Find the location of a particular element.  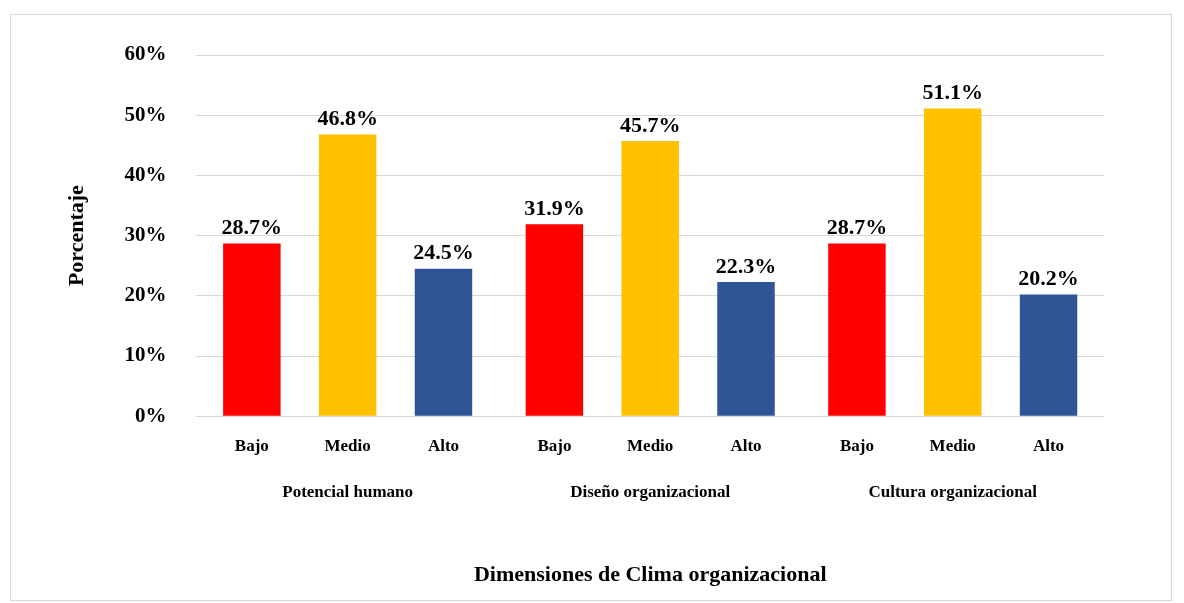

x-tick-label: Cultura organizacional is located at coordinates (953, 491).